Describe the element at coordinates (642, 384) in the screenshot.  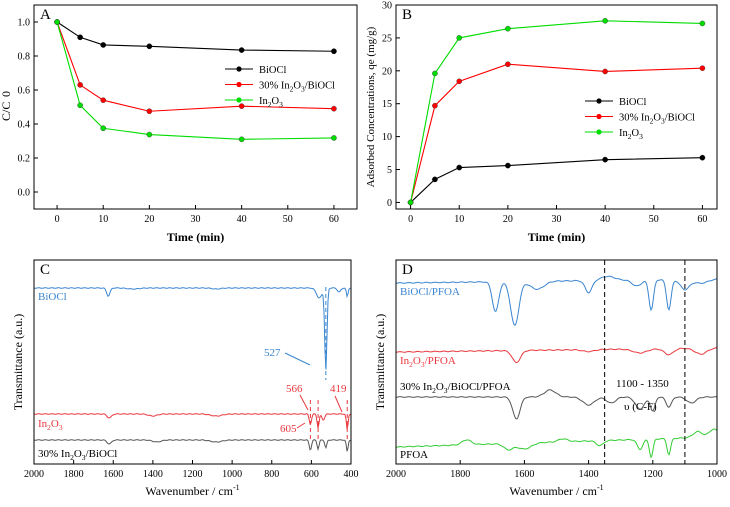
I see `region-annotation: 1100 - 1350` at that location.